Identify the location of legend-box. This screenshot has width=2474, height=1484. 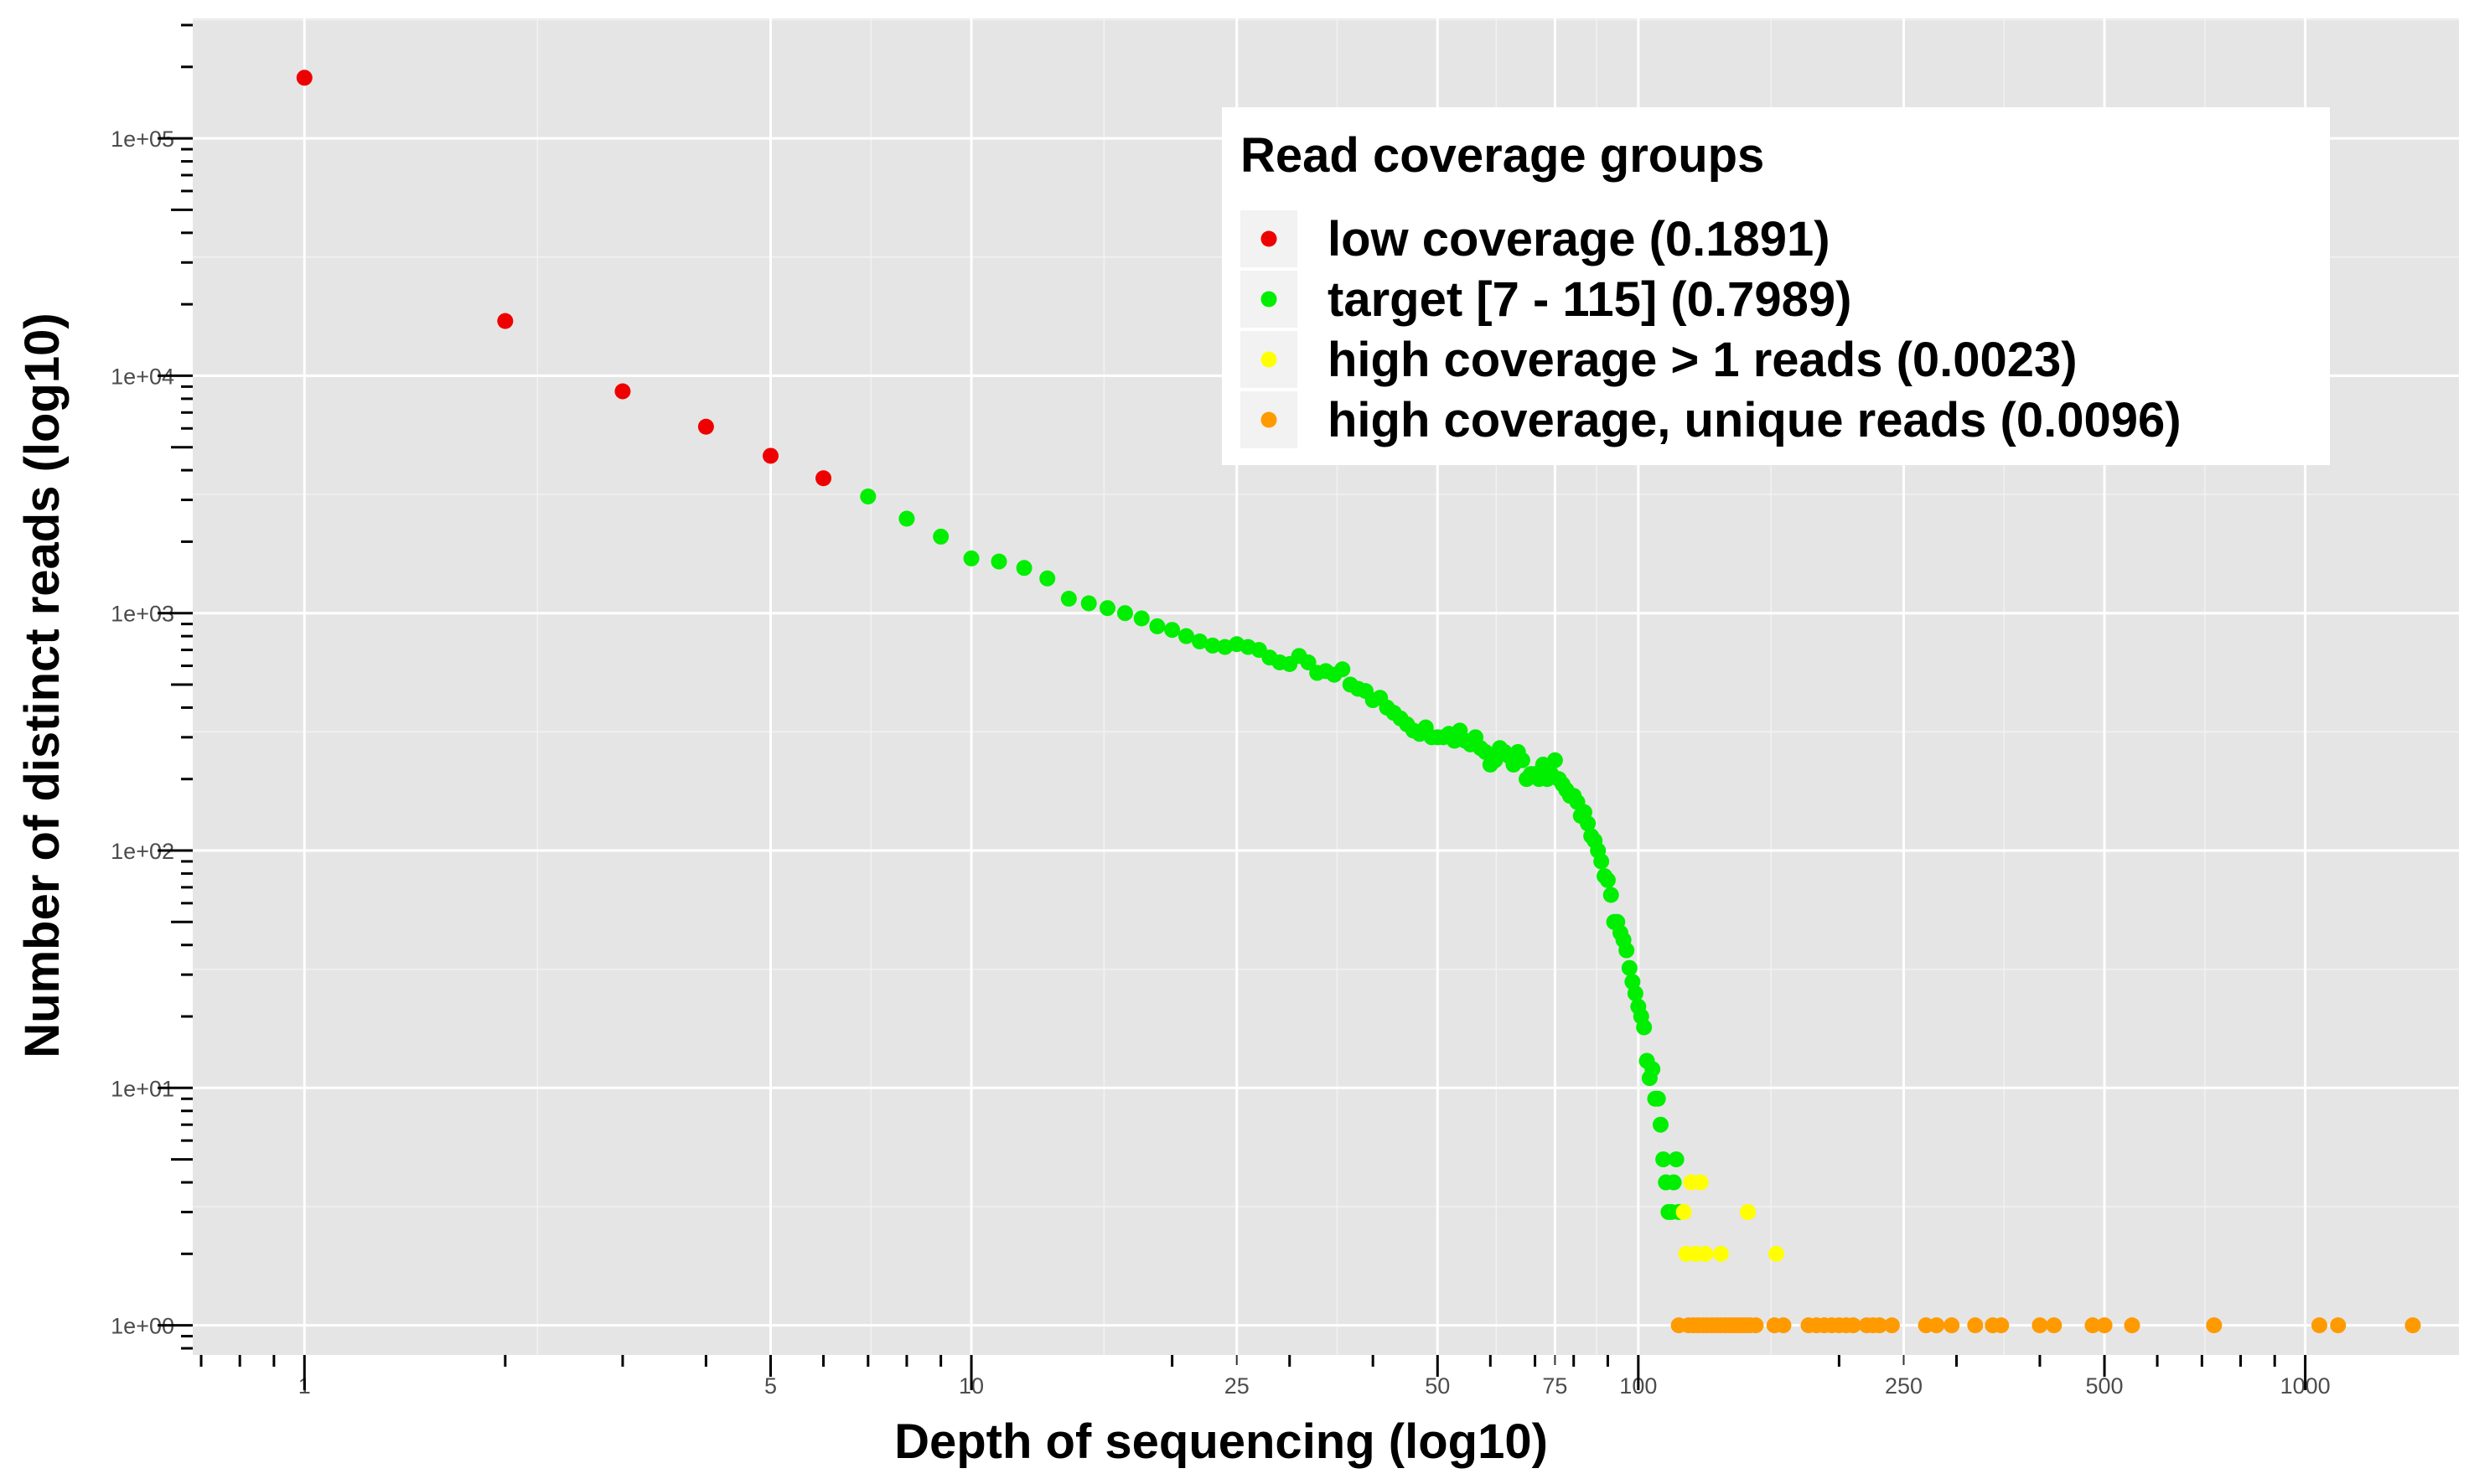
(1776, 286).